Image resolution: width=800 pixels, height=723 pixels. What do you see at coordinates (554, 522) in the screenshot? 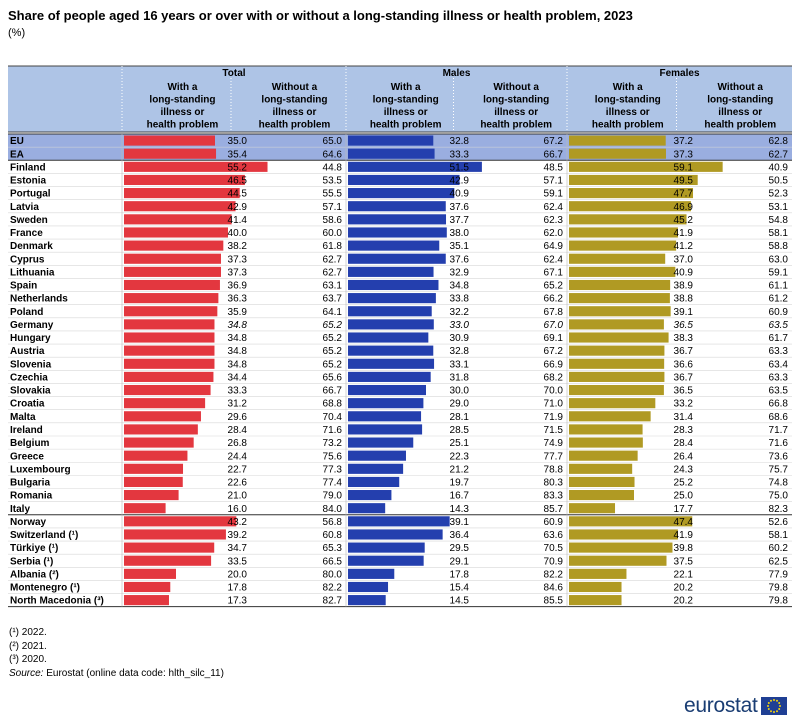
I see `males-without-value: 60.9` at bounding box center [554, 522].